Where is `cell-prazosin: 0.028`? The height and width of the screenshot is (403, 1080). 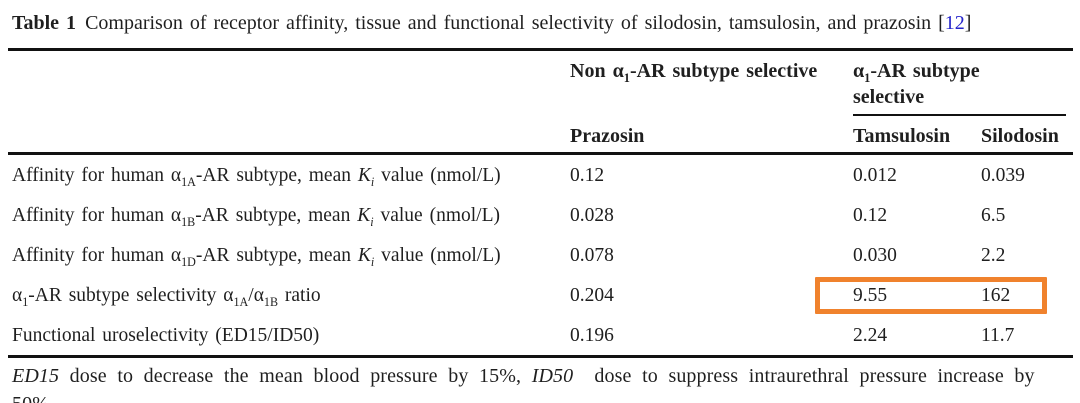
cell-prazosin: 0.028 is located at coordinates (592, 215).